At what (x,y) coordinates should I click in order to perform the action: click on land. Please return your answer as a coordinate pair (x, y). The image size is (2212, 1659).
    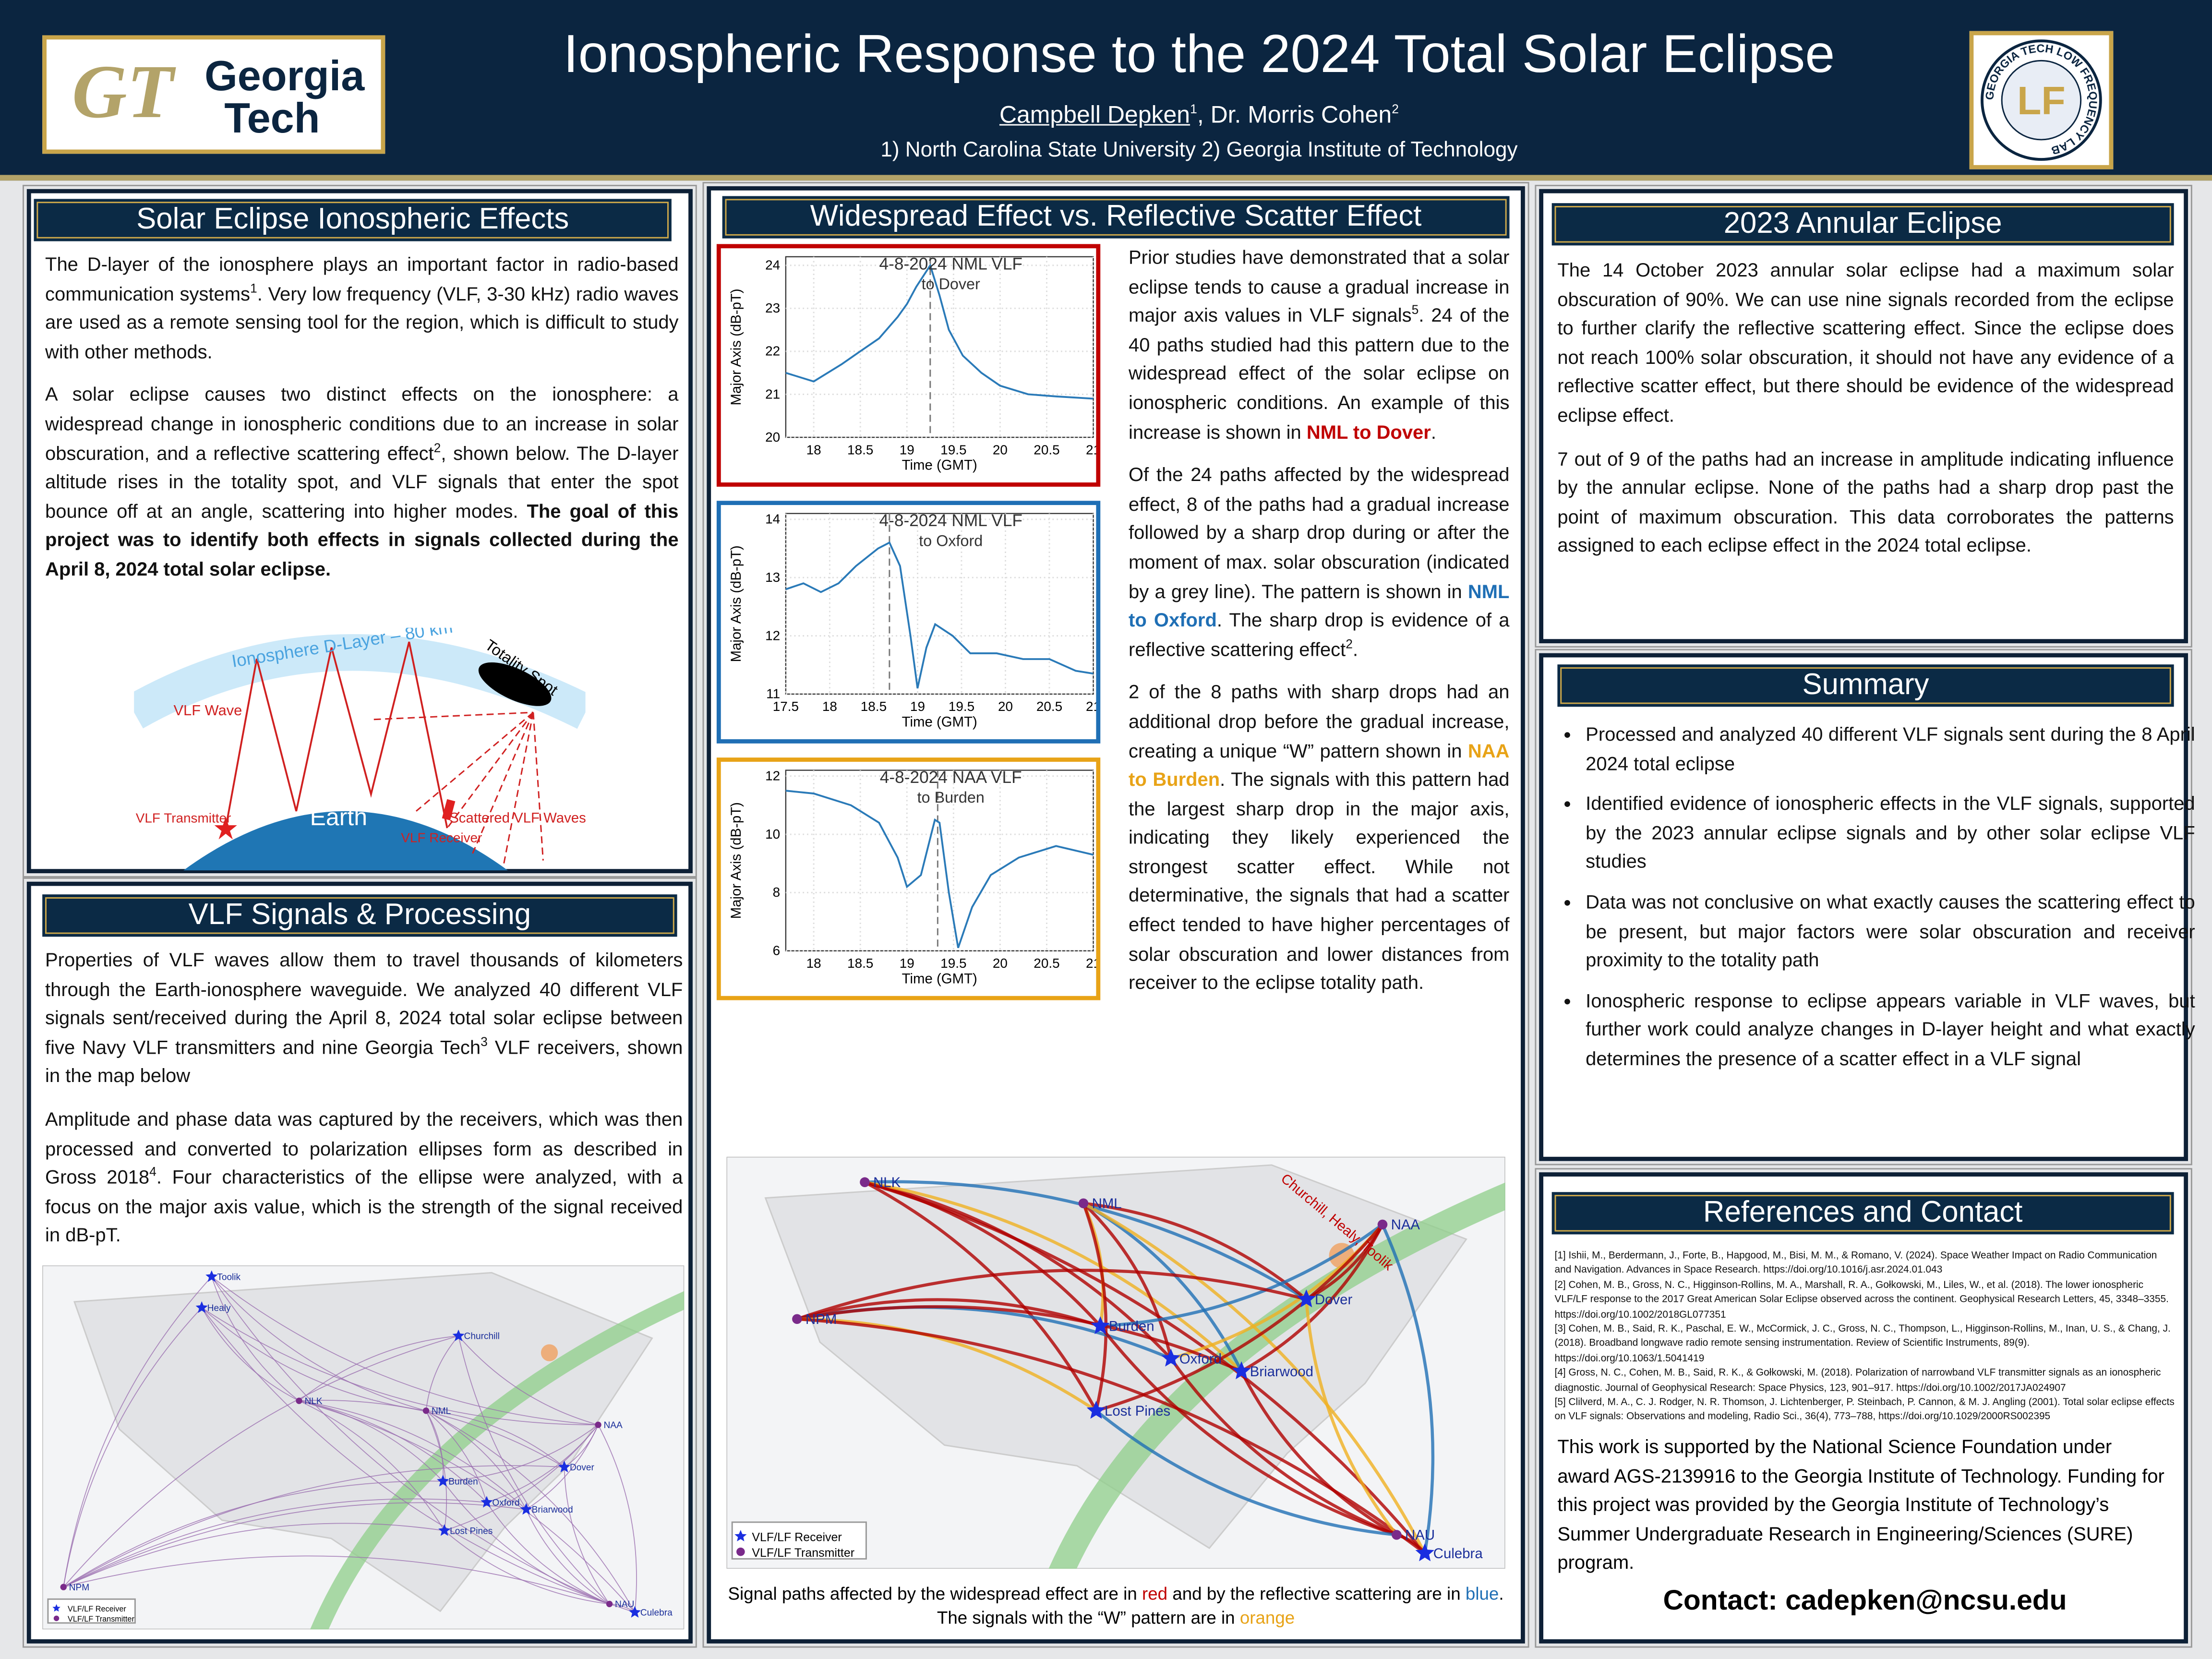
    Looking at the image, I should click on (363, 1442).